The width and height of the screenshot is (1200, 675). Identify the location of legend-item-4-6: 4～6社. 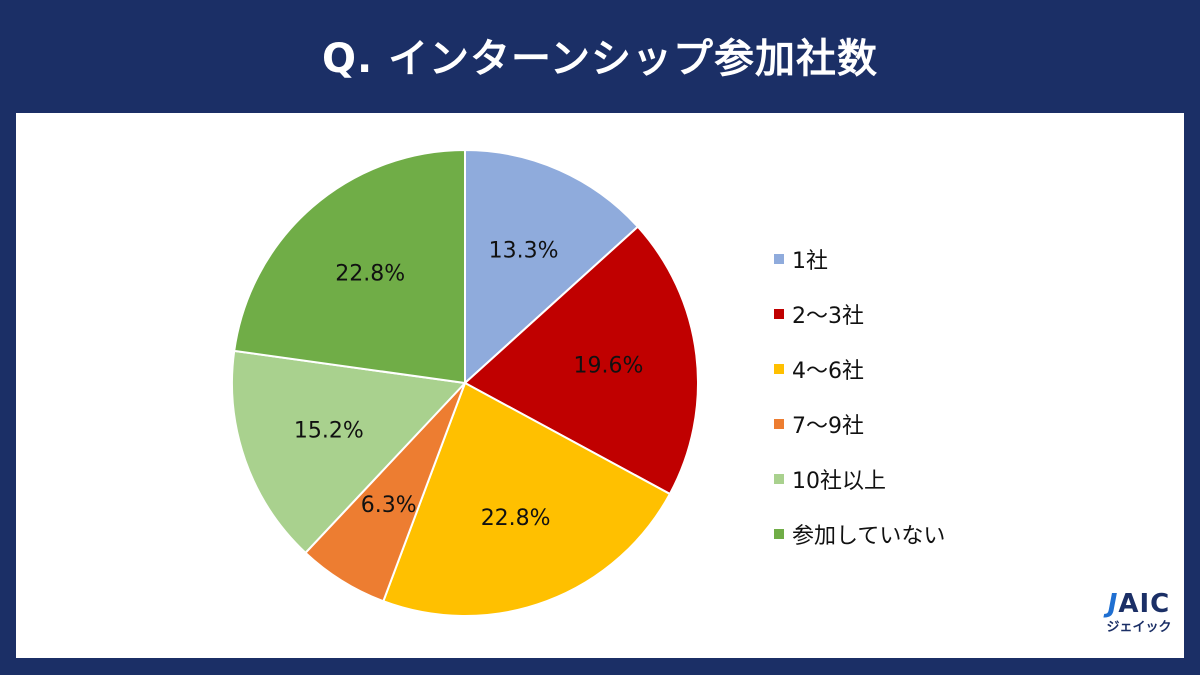
(859, 369).